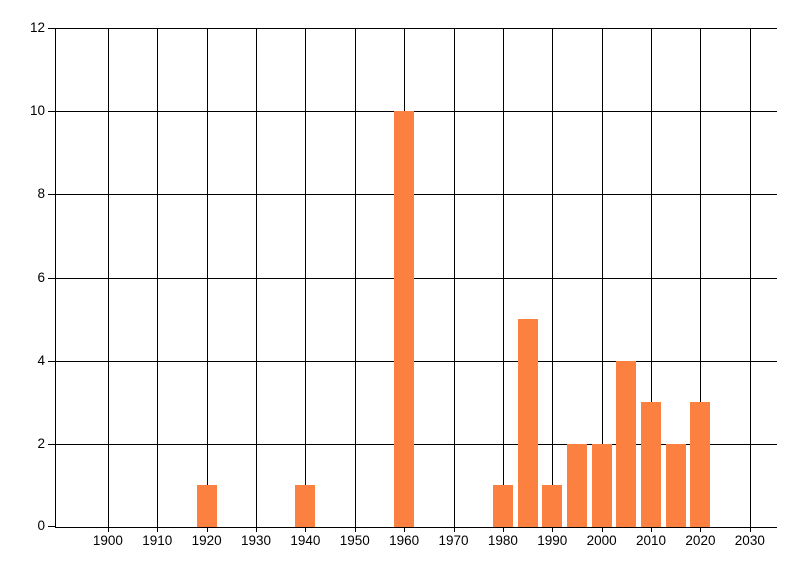 This screenshot has height=576, width=800. I want to click on y-tick-label: 8, so click(41, 194).